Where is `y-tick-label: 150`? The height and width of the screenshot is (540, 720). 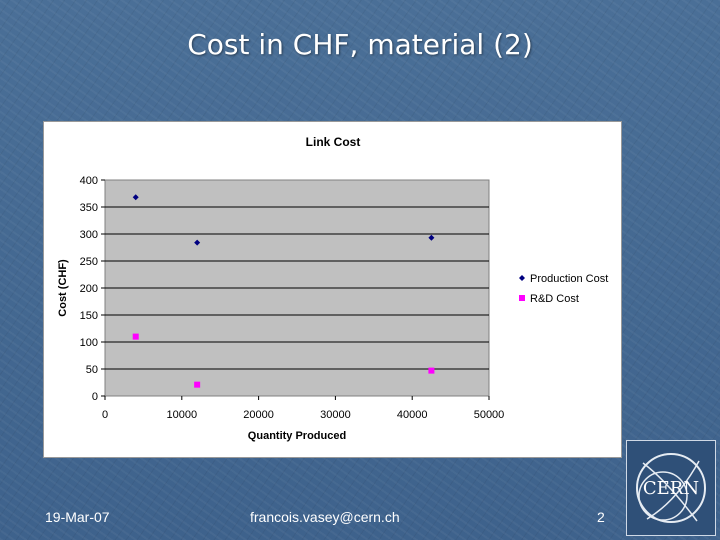 y-tick-label: 150 is located at coordinates (89, 316).